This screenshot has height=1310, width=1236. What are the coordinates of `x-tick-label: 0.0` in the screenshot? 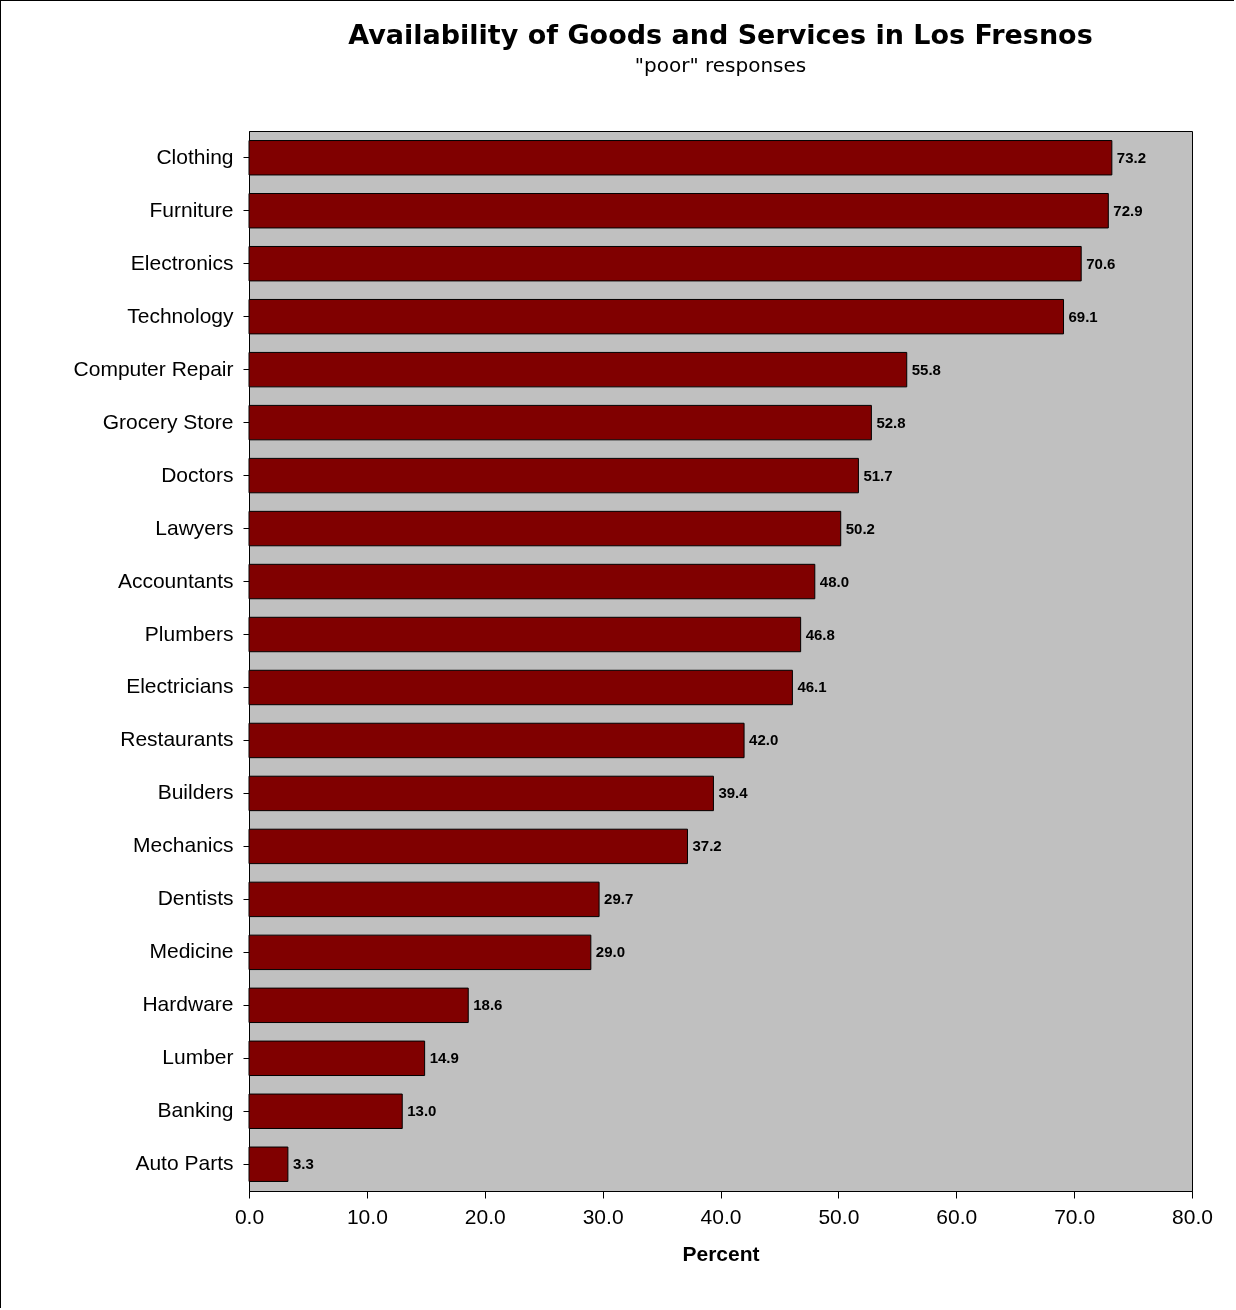 It's located at (249, 1216).